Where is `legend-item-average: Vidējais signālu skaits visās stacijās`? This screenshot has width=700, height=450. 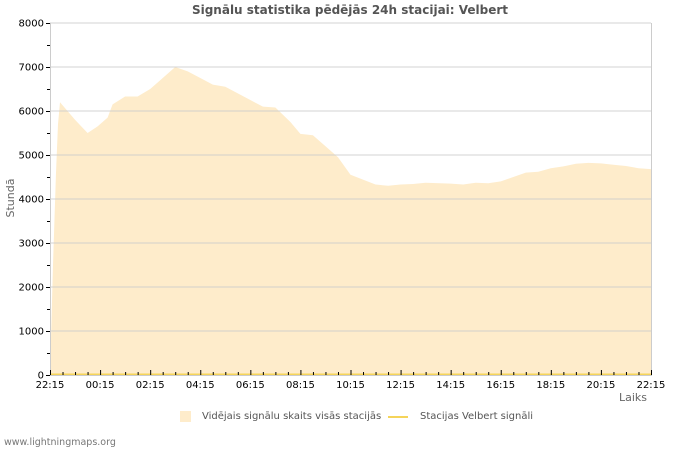
legend-item-average: Vidējais signālu skaits visās stacijās is located at coordinates (280, 416).